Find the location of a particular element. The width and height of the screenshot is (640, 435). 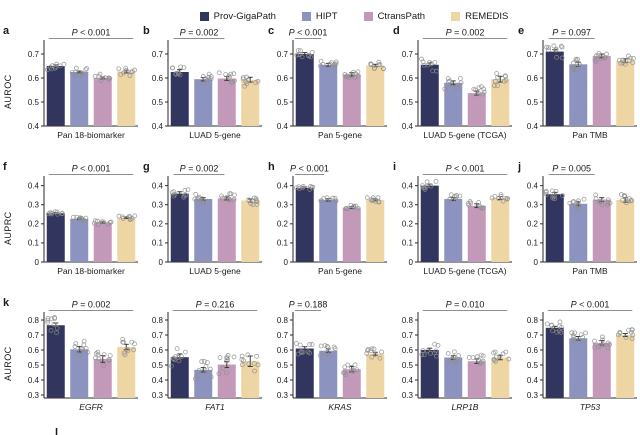

panel-k-tp53: 0.3 0.4 0.5 0.6 0.7 0.8 P < 0.001 TP53 is located at coordinates (577, 366).